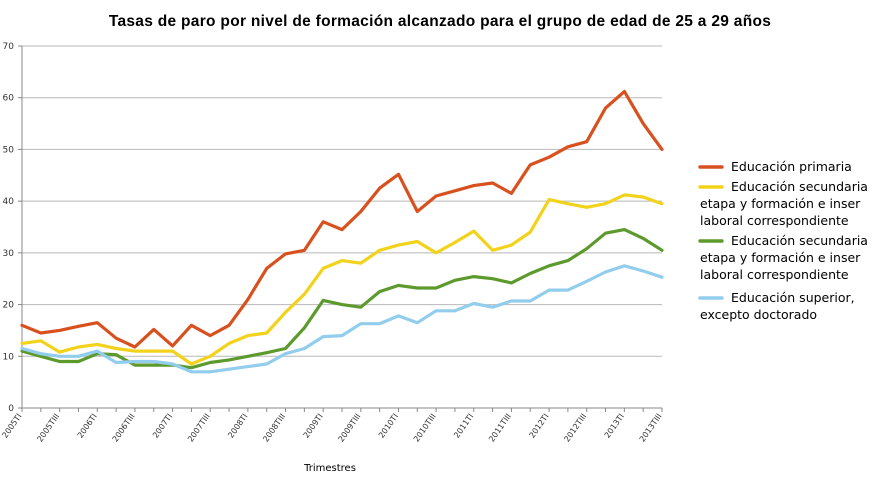 The image size is (880, 495). What do you see at coordinates (791, 166) in the screenshot?
I see `legend-label: Educación primaria` at bounding box center [791, 166].